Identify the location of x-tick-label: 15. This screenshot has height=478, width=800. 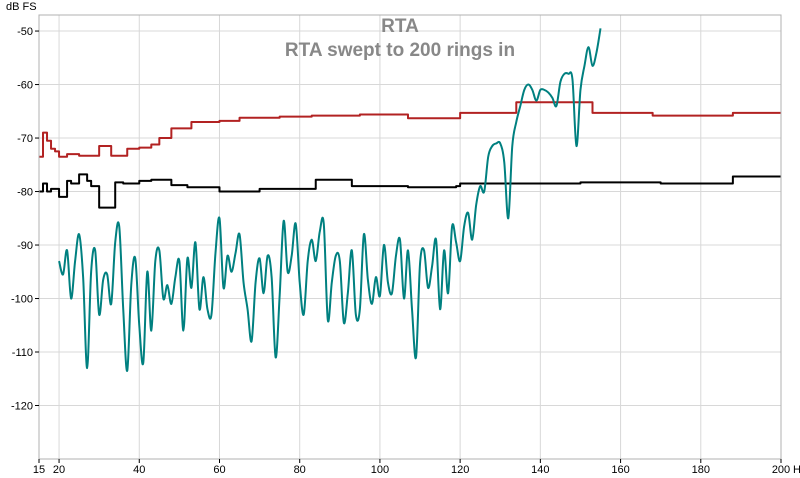
(39, 470).